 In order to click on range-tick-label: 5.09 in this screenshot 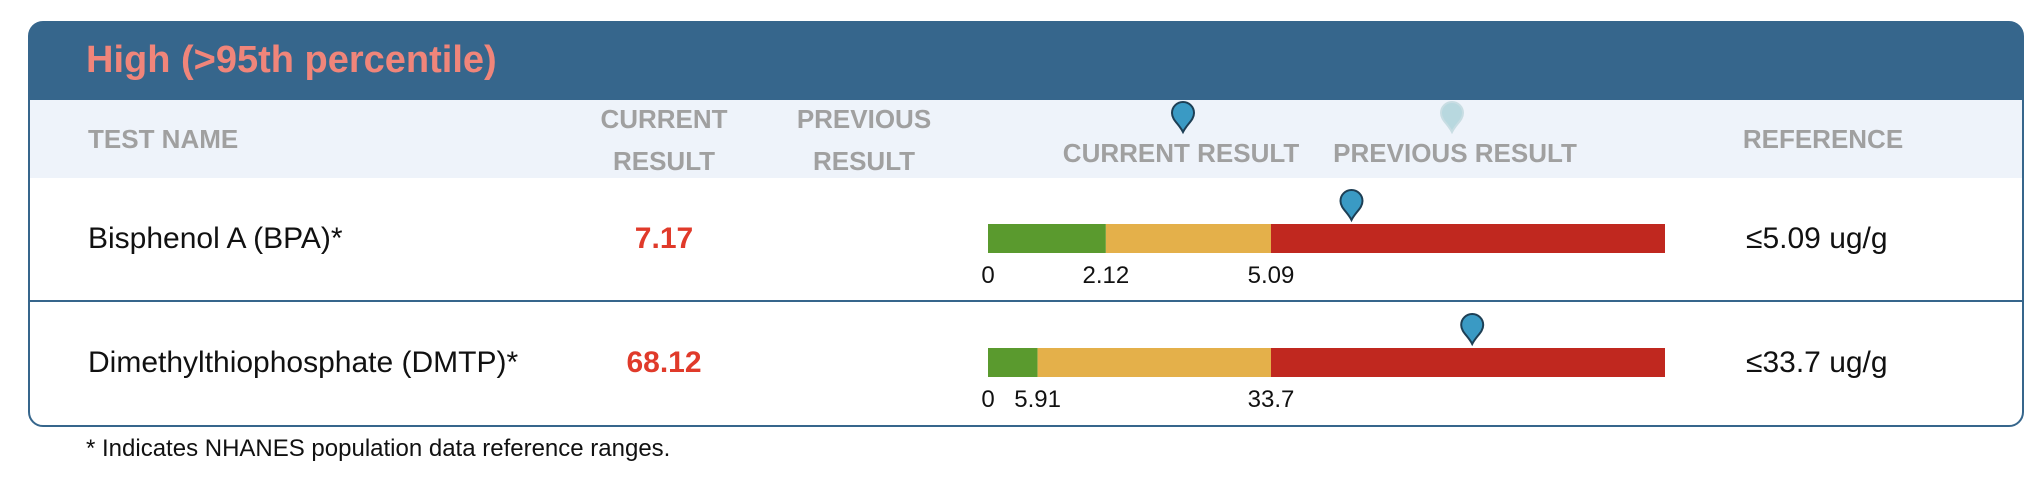, I will do `click(1271, 275)`.